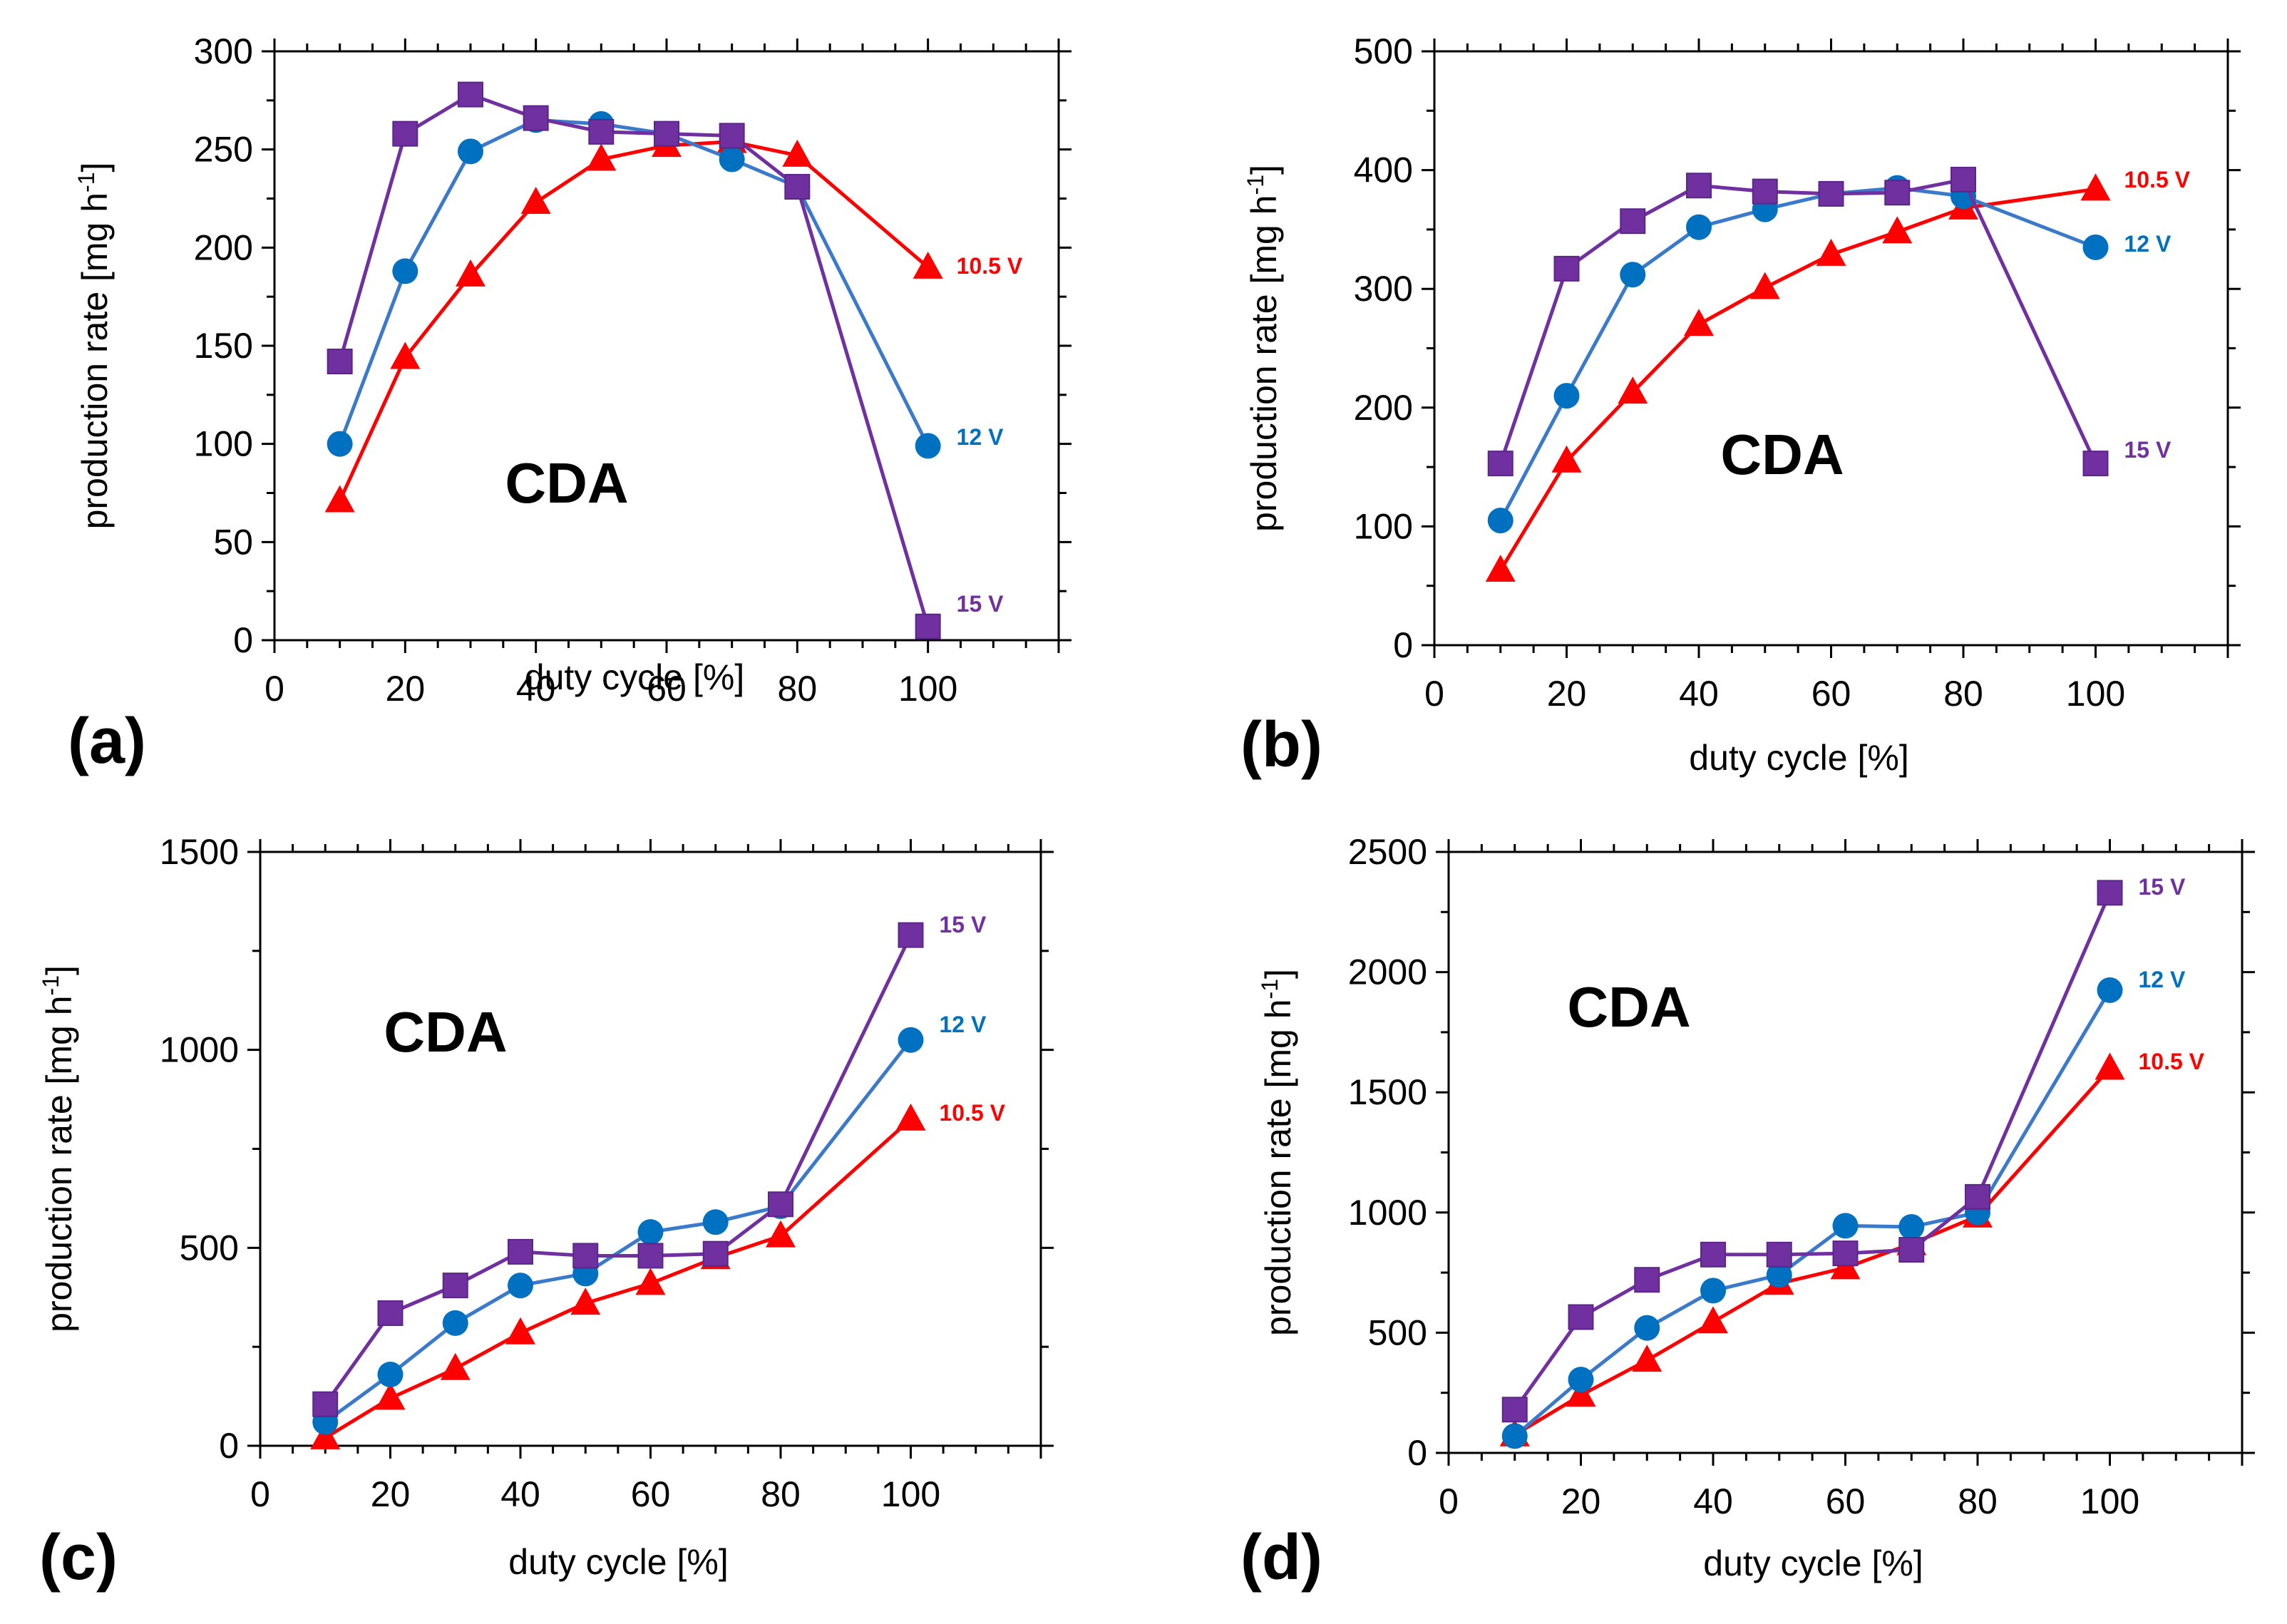  What do you see at coordinates (1264, 170) in the screenshot?
I see `y-axis-title-end: ]` at bounding box center [1264, 170].